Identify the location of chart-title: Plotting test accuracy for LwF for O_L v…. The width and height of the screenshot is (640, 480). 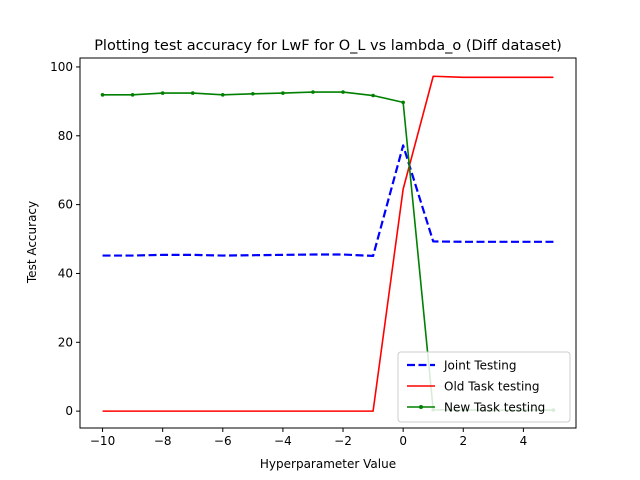
(328, 46).